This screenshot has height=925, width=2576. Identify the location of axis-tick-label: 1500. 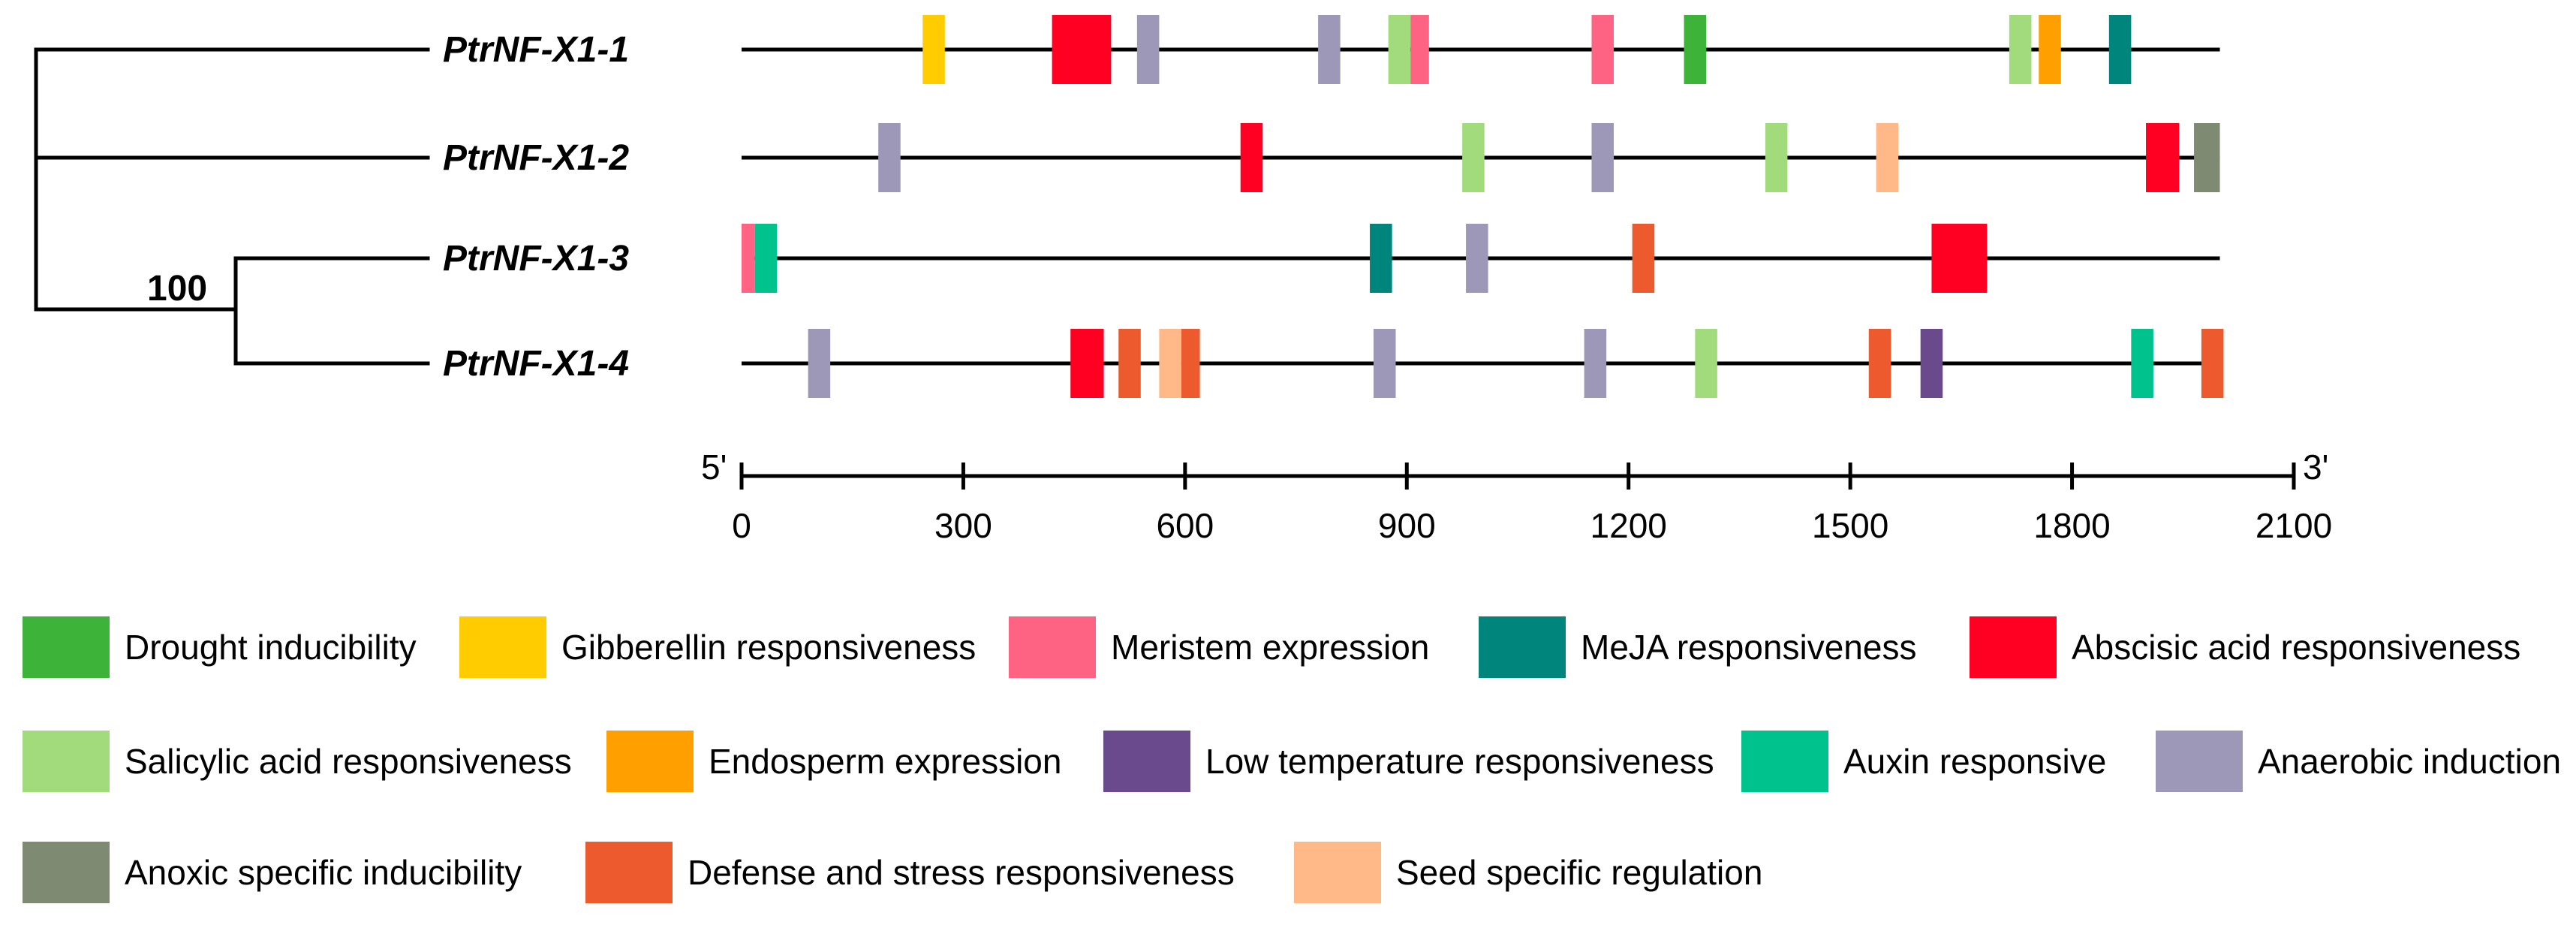
(1850, 525).